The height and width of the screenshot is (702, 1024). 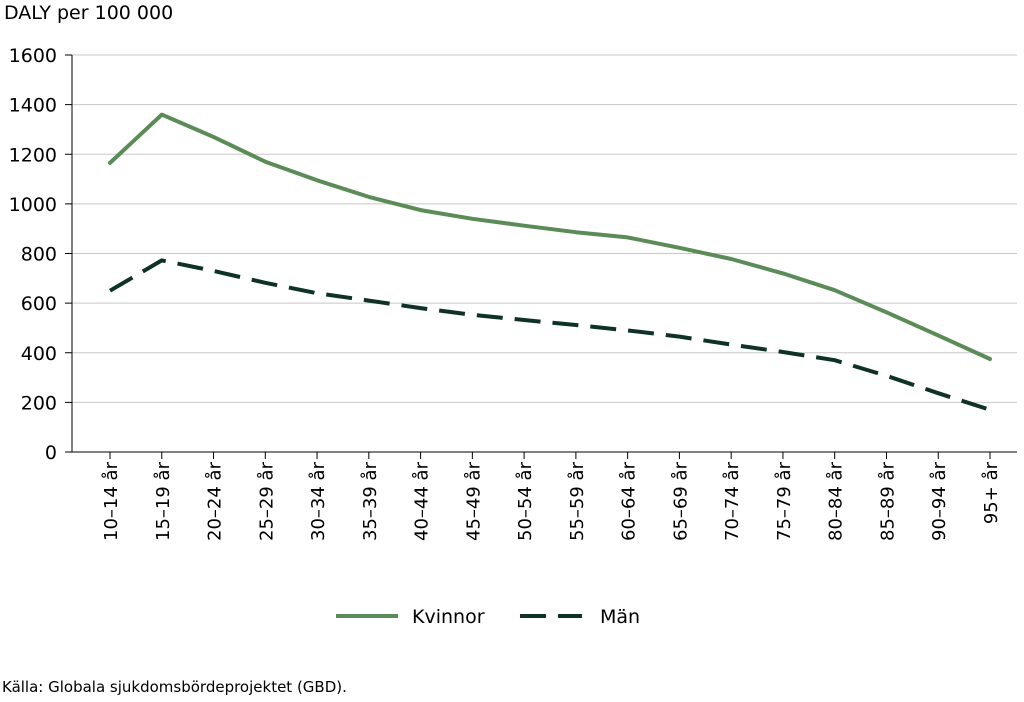 I want to click on x-tick-label: 15–19 år, so click(x=163, y=501).